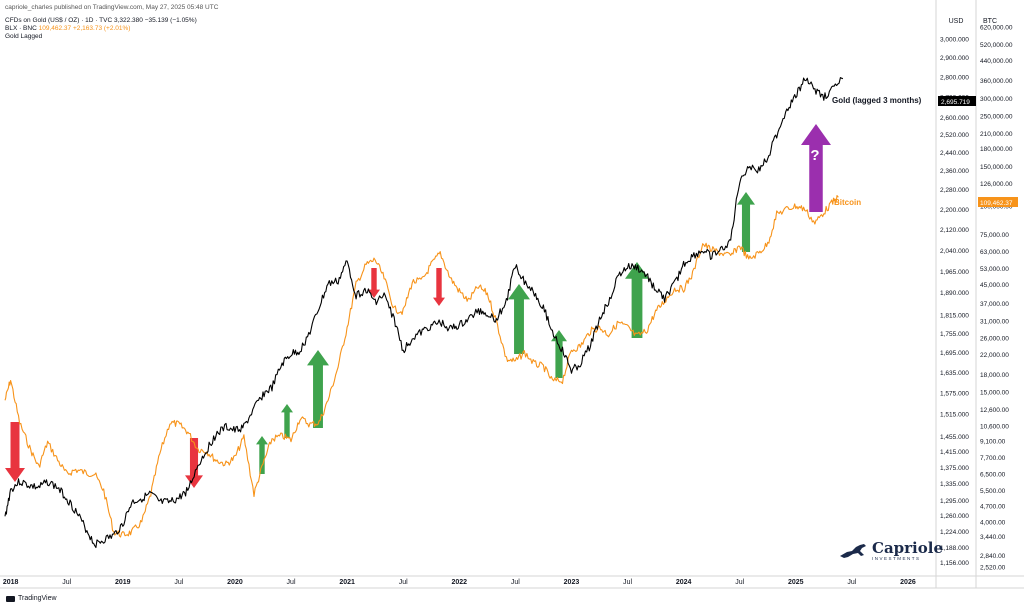  I want to click on btc-tick-label: 7,700.00, so click(993, 458).